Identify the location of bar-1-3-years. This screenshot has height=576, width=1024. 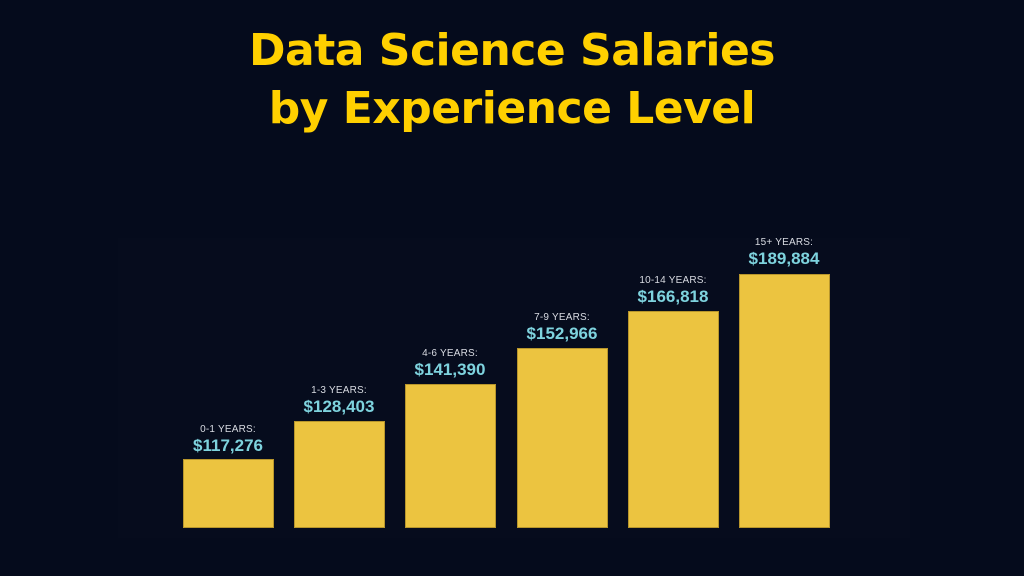
(339, 474).